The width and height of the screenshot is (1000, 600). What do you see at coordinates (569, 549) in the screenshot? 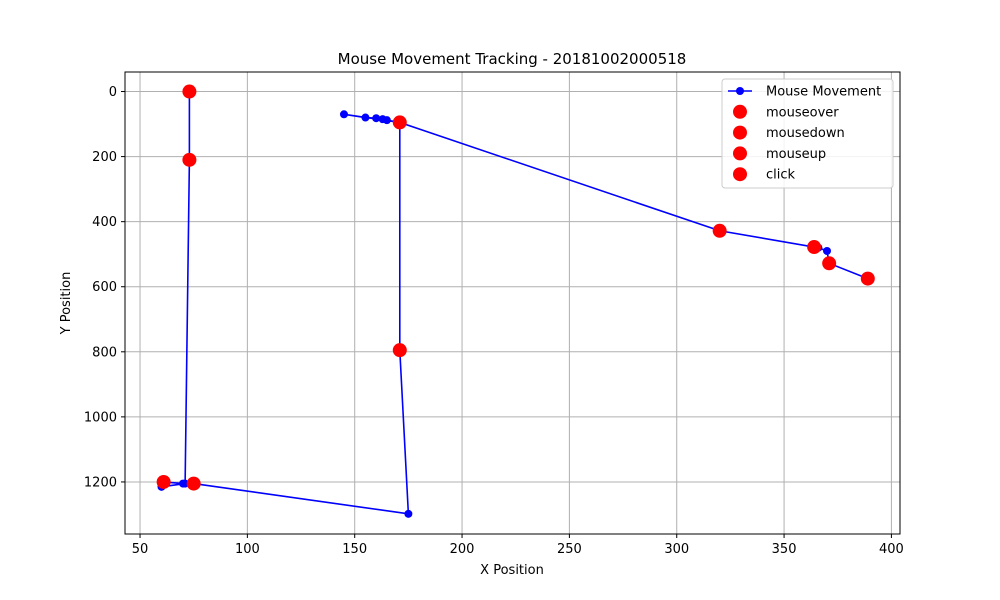
I see `x-tick-label: 250` at bounding box center [569, 549].